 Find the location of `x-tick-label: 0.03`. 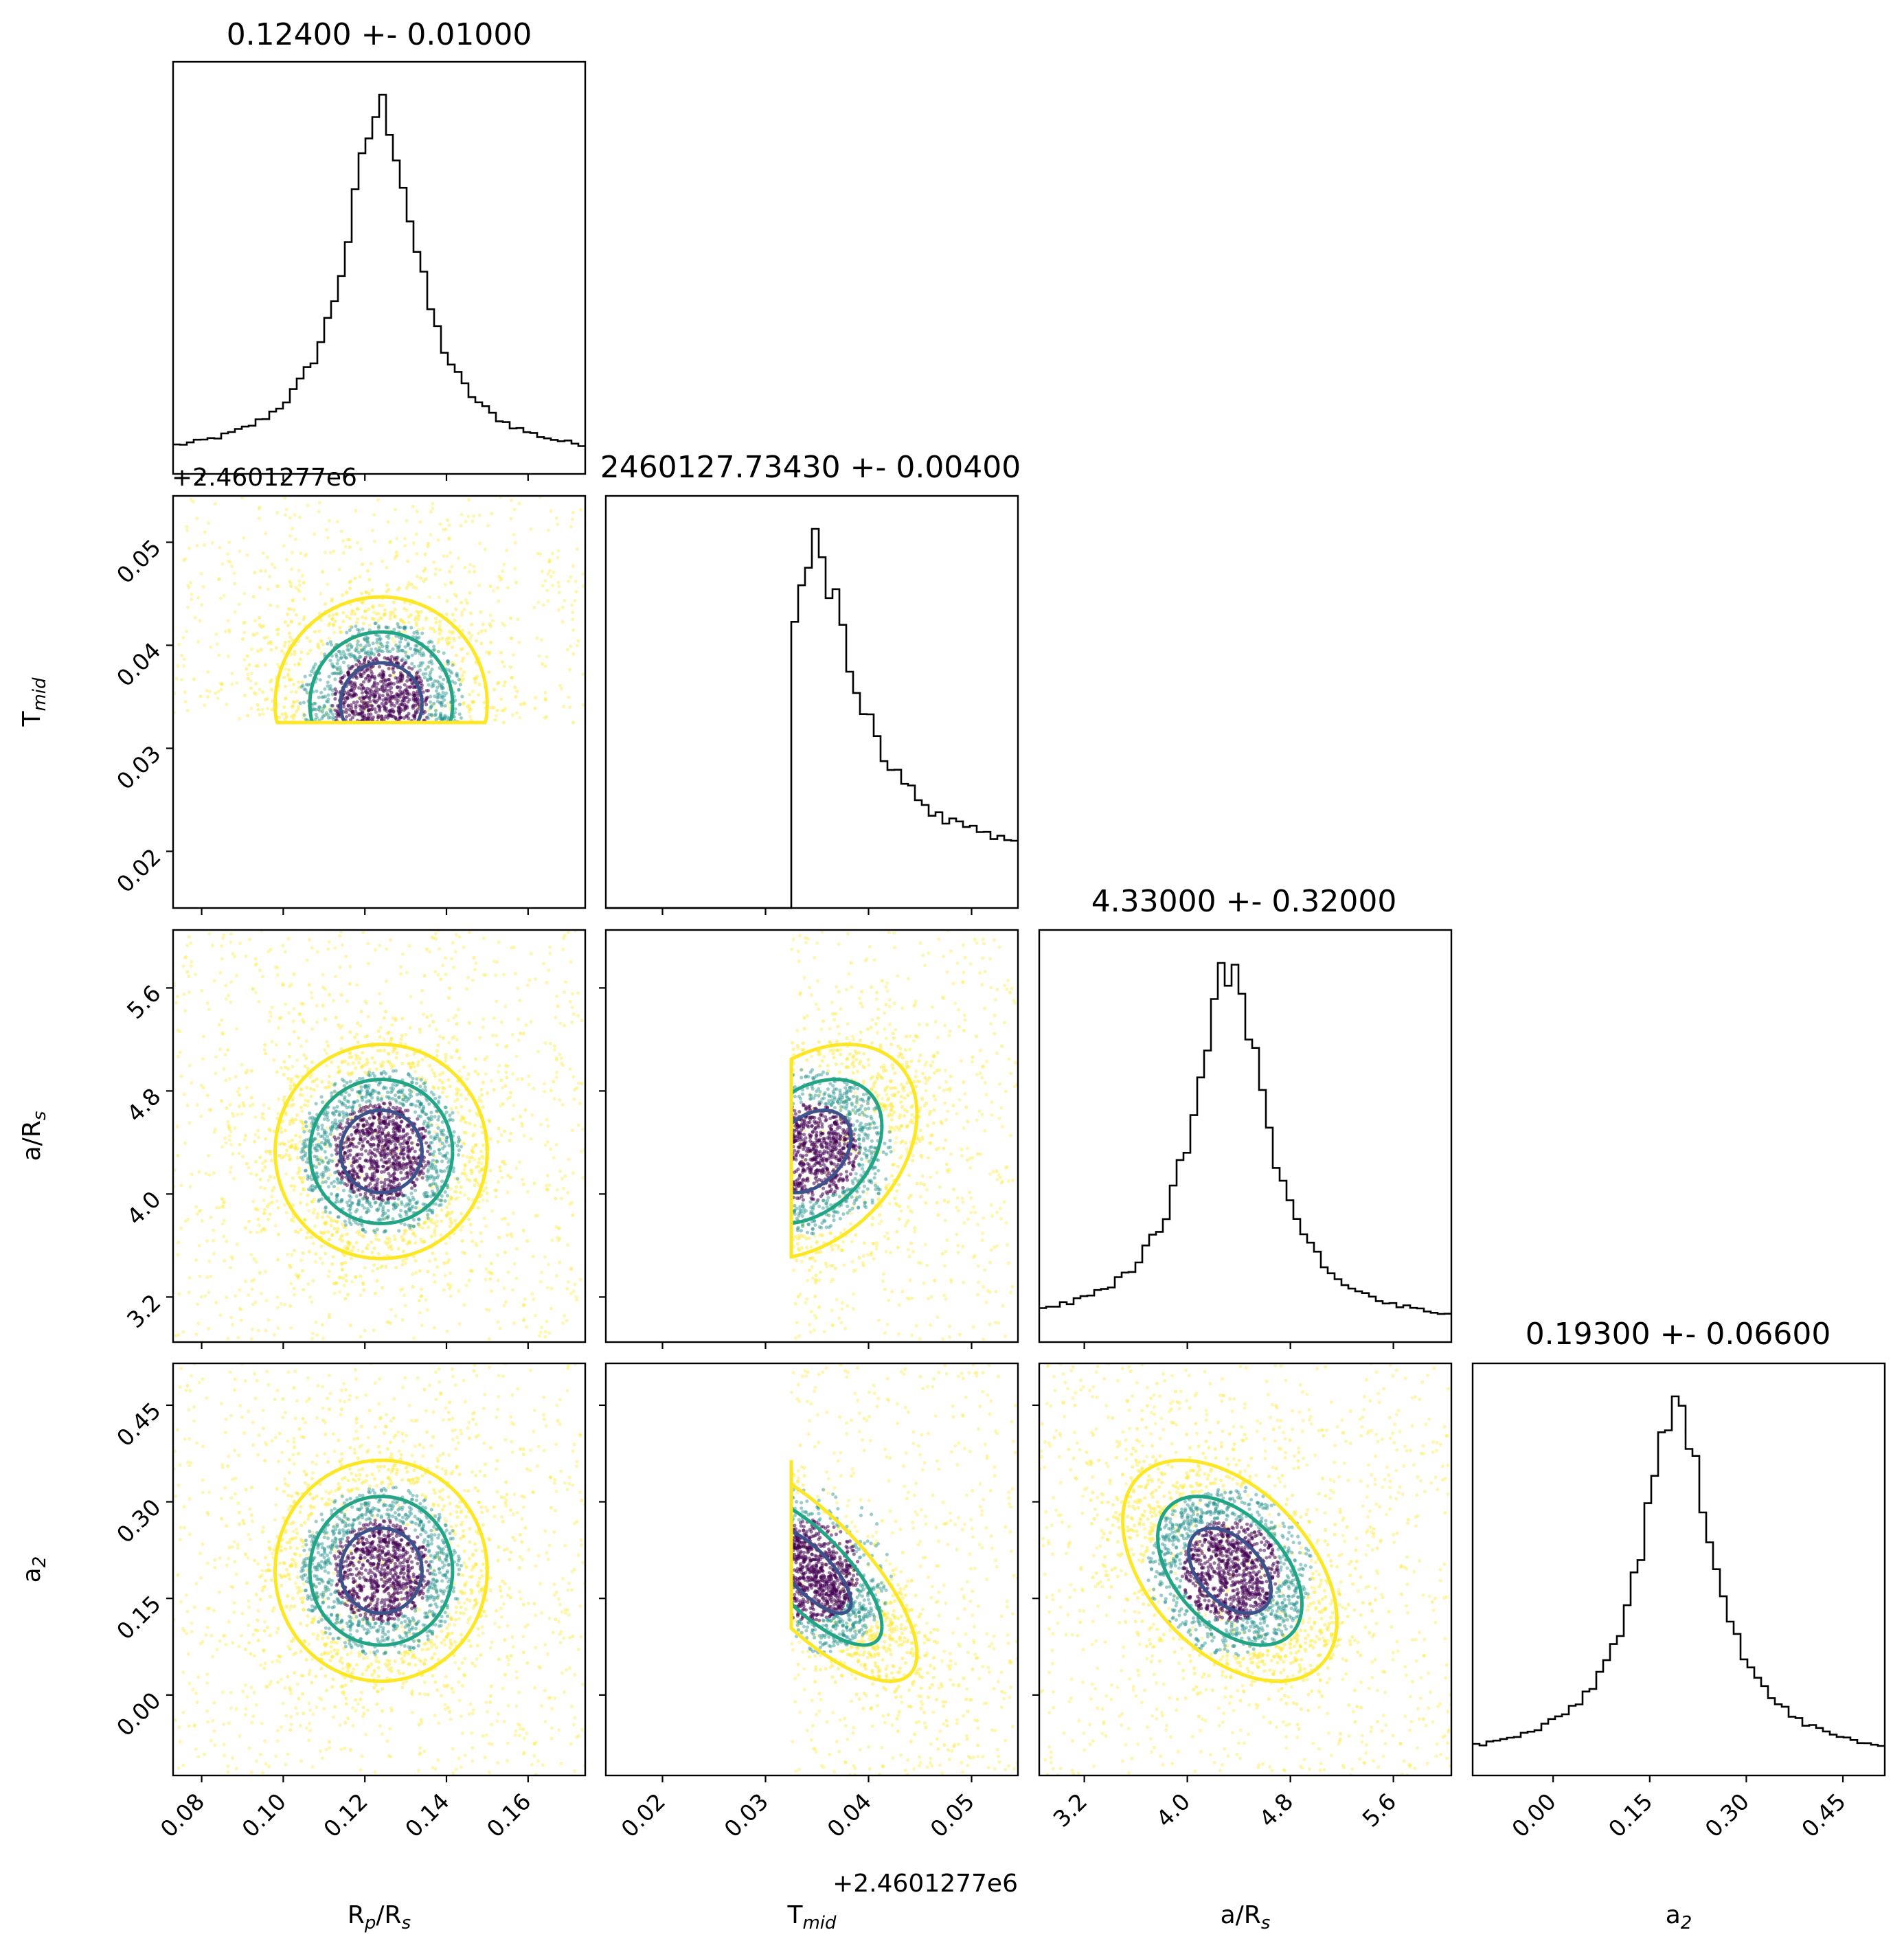

x-tick-label: 0.03 is located at coordinates (746, 1815).